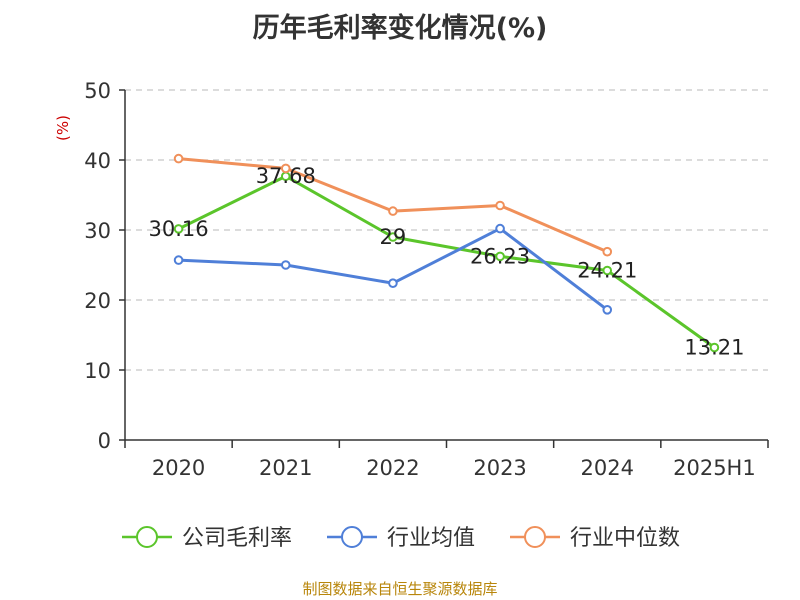  Describe the element at coordinates (286, 176) in the screenshot. I see `data-label: 37.68` at that location.